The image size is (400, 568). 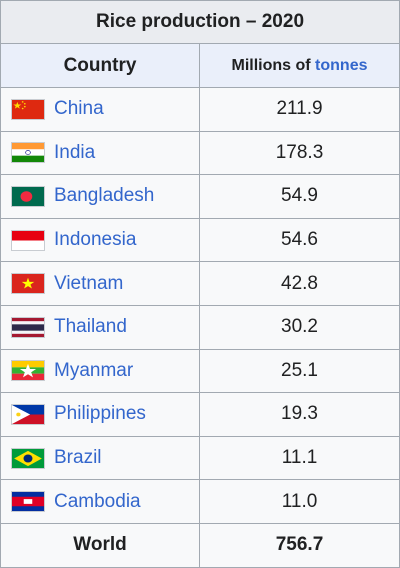 I want to click on country-cell: Thailand, so click(x=100, y=327).